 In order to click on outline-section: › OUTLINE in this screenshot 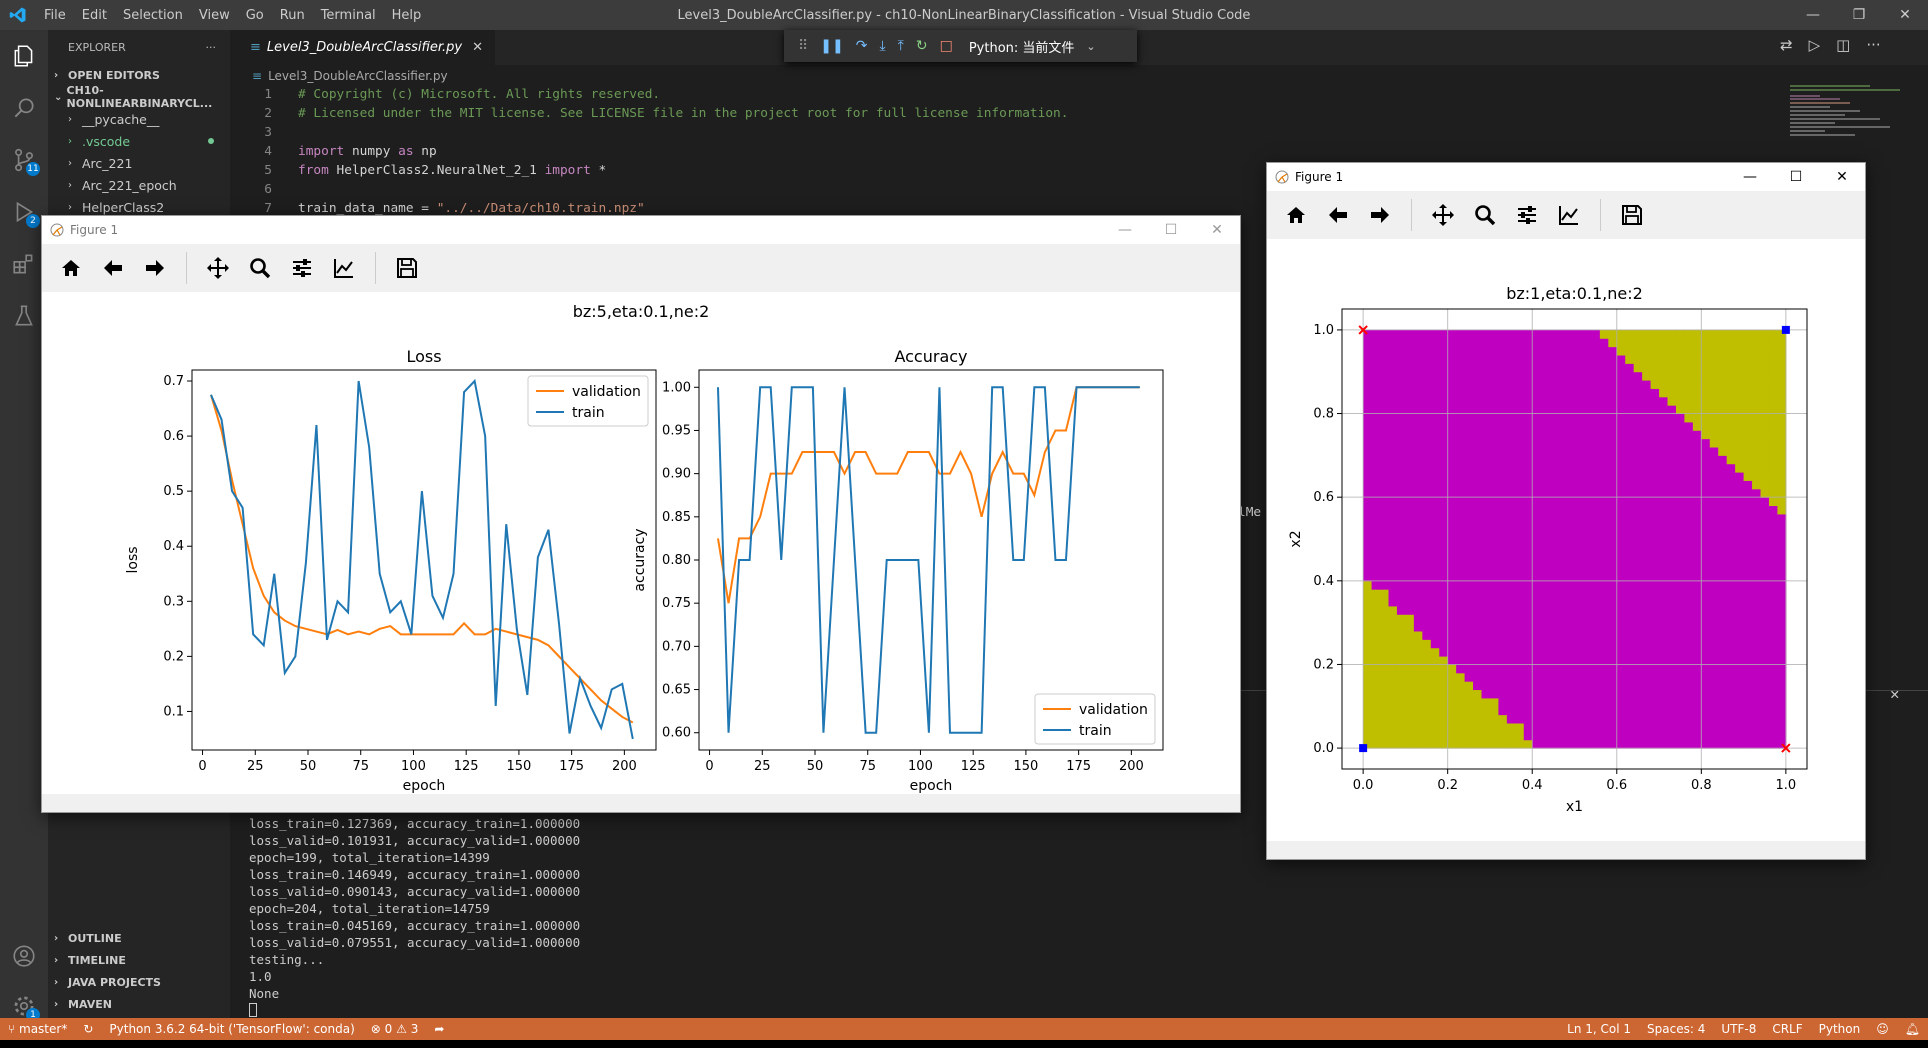, I will do `click(139, 938)`.